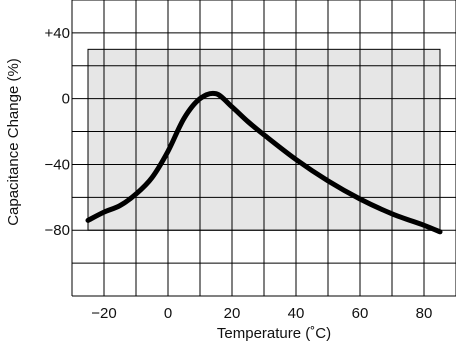 This screenshot has width=456, height=342. I want to click on y-tick-label: +40, so click(57, 33).